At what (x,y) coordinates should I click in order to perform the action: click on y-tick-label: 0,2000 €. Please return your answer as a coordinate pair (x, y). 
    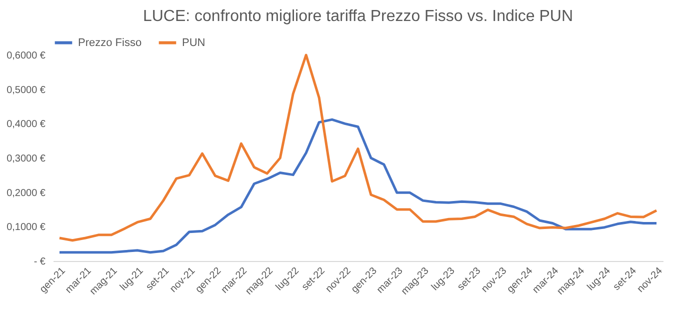
    Looking at the image, I should click on (26, 193).